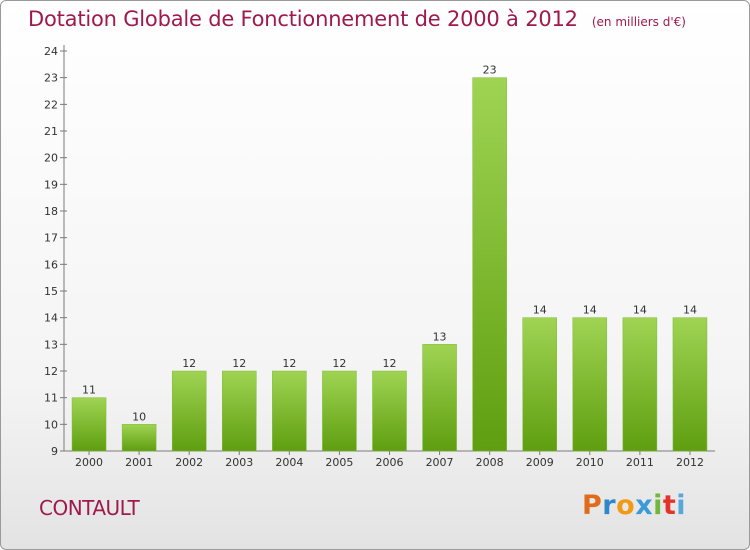 Image resolution: width=750 pixels, height=550 pixels. Describe the element at coordinates (51, 344) in the screenshot. I see `y-tick-label: 13` at that location.